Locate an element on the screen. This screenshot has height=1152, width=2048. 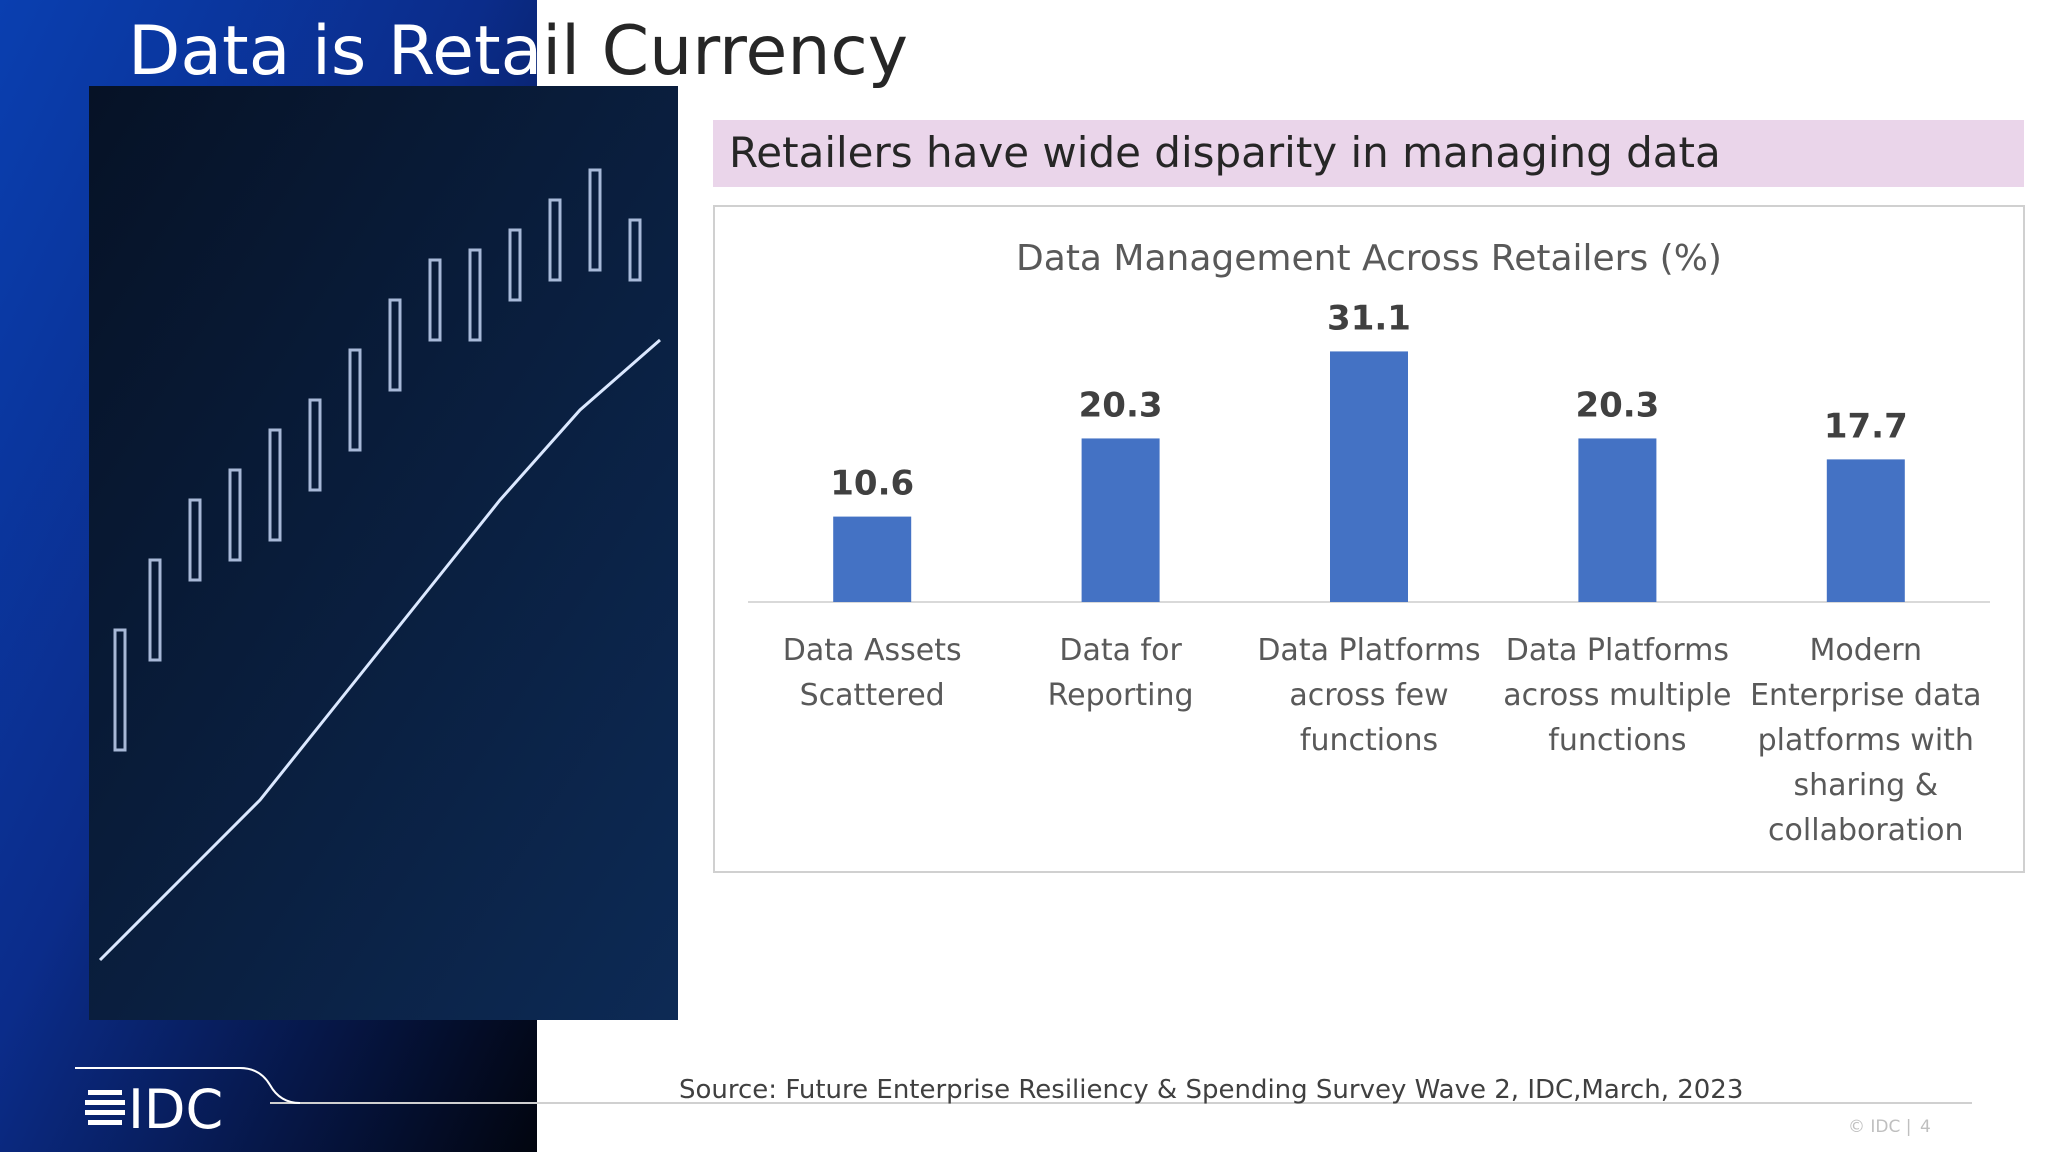
logo: IDC is located at coordinates (175, 1109).